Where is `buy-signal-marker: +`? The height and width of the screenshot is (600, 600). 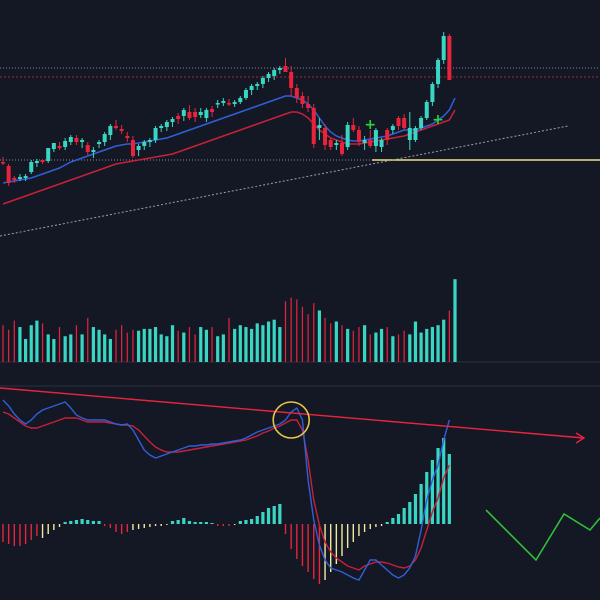
buy-signal-marker: + is located at coordinates (438, 120).